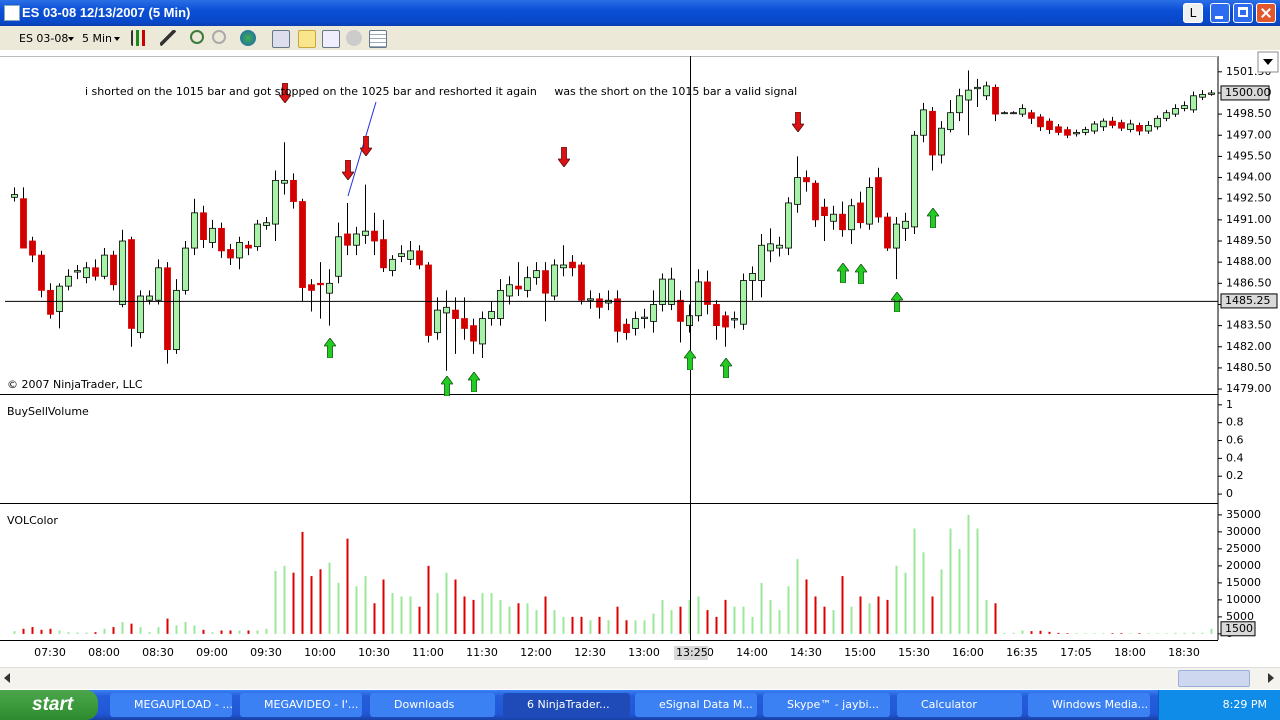  What do you see at coordinates (640, 678) in the screenshot?
I see `scrollbar` at bounding box center [640, 678].